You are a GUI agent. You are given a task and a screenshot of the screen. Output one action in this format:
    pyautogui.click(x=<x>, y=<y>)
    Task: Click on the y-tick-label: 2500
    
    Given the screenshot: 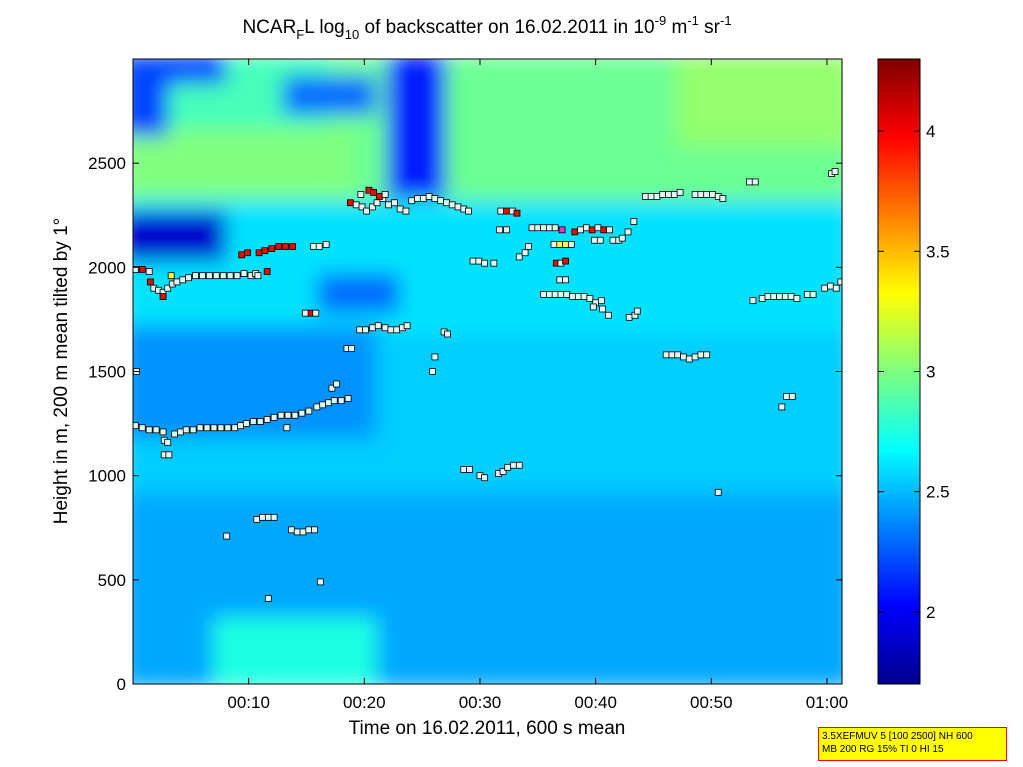 What is the action you would take?
    pyautogui.click(x=107, y=163)
    